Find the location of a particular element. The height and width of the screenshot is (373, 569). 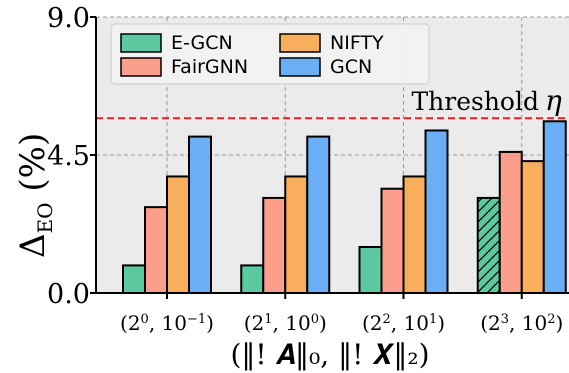

legend-box is located at coordinates (270, 54).